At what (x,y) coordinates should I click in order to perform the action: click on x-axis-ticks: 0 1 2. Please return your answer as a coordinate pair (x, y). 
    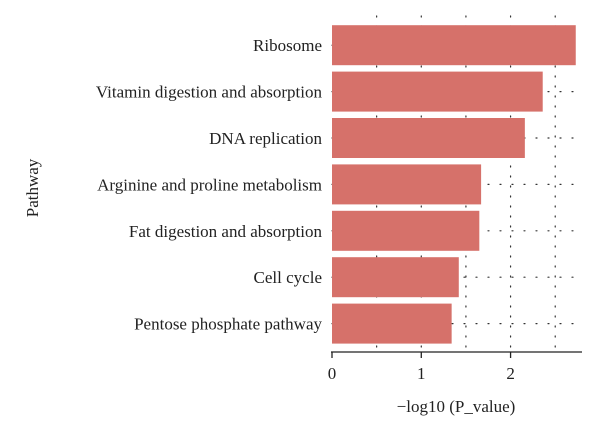
    Looking at the image, I should click on (421, 367).